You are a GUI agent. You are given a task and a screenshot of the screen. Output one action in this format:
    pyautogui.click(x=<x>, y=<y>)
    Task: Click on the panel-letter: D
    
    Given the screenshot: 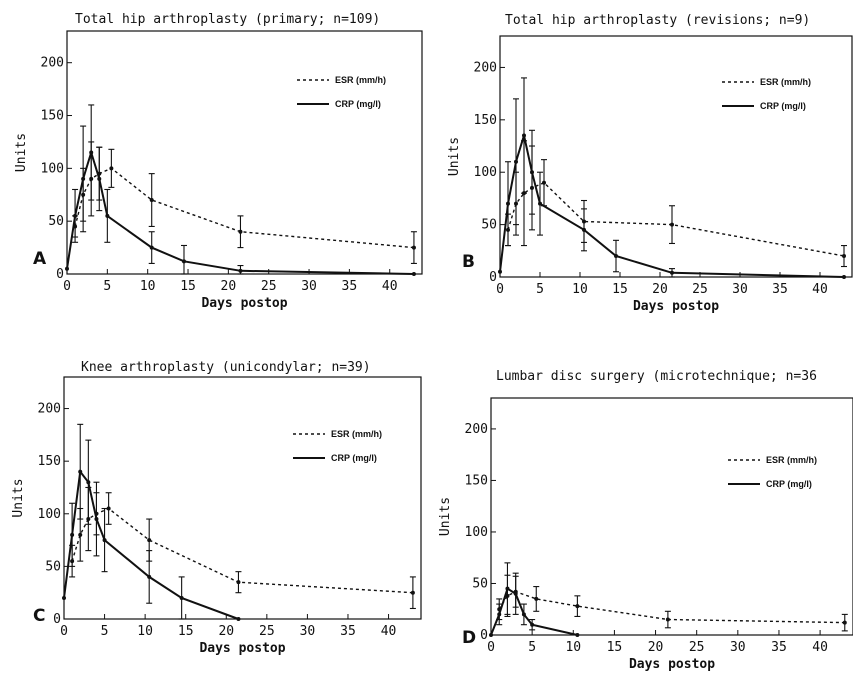 What is the action you would take?
    pyautogui.click(x=469, y=638)
    